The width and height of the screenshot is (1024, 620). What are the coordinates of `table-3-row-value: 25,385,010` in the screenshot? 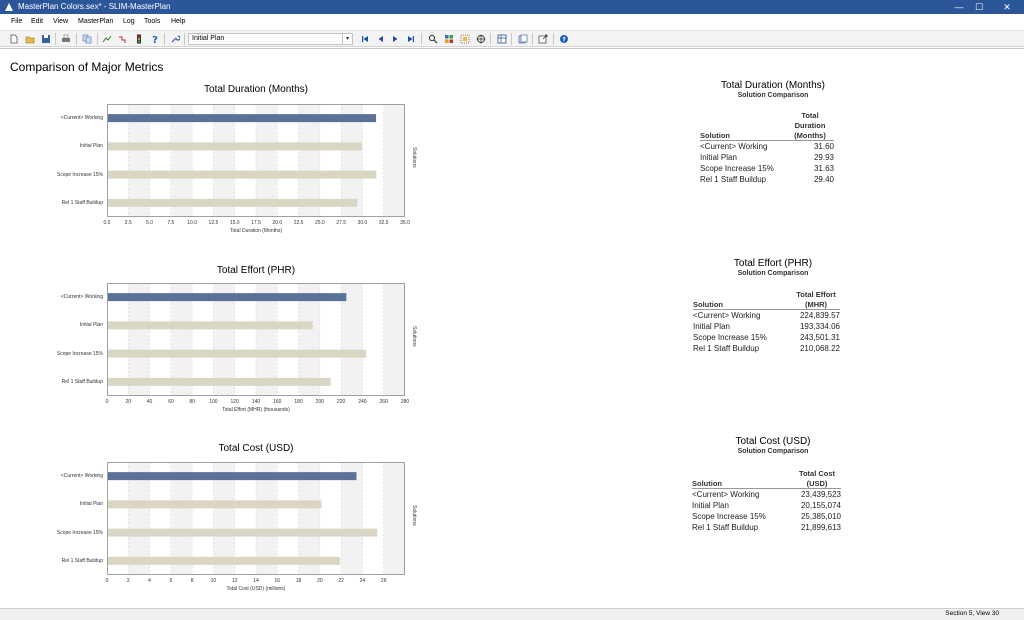 It's located at (820, 516).